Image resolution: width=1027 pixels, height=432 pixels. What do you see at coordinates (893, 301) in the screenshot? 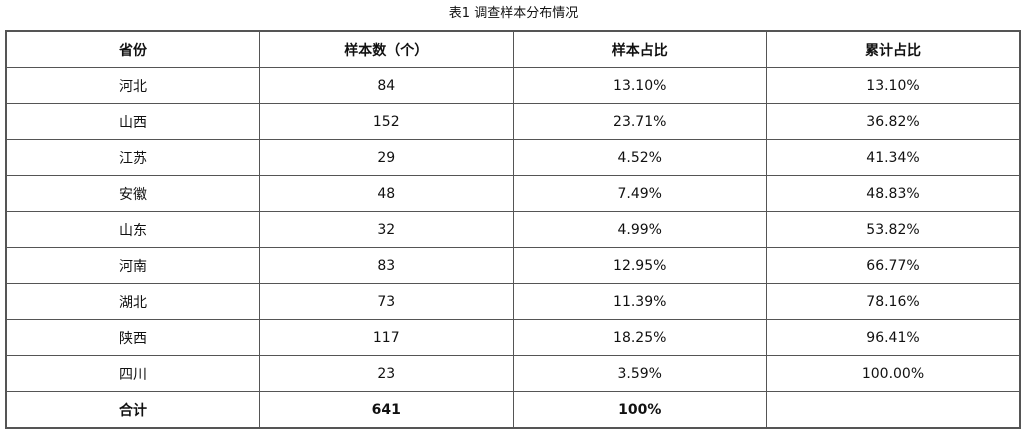
I see `cell-cumulative-share: 78.16%` at bounding box center [893, 301].